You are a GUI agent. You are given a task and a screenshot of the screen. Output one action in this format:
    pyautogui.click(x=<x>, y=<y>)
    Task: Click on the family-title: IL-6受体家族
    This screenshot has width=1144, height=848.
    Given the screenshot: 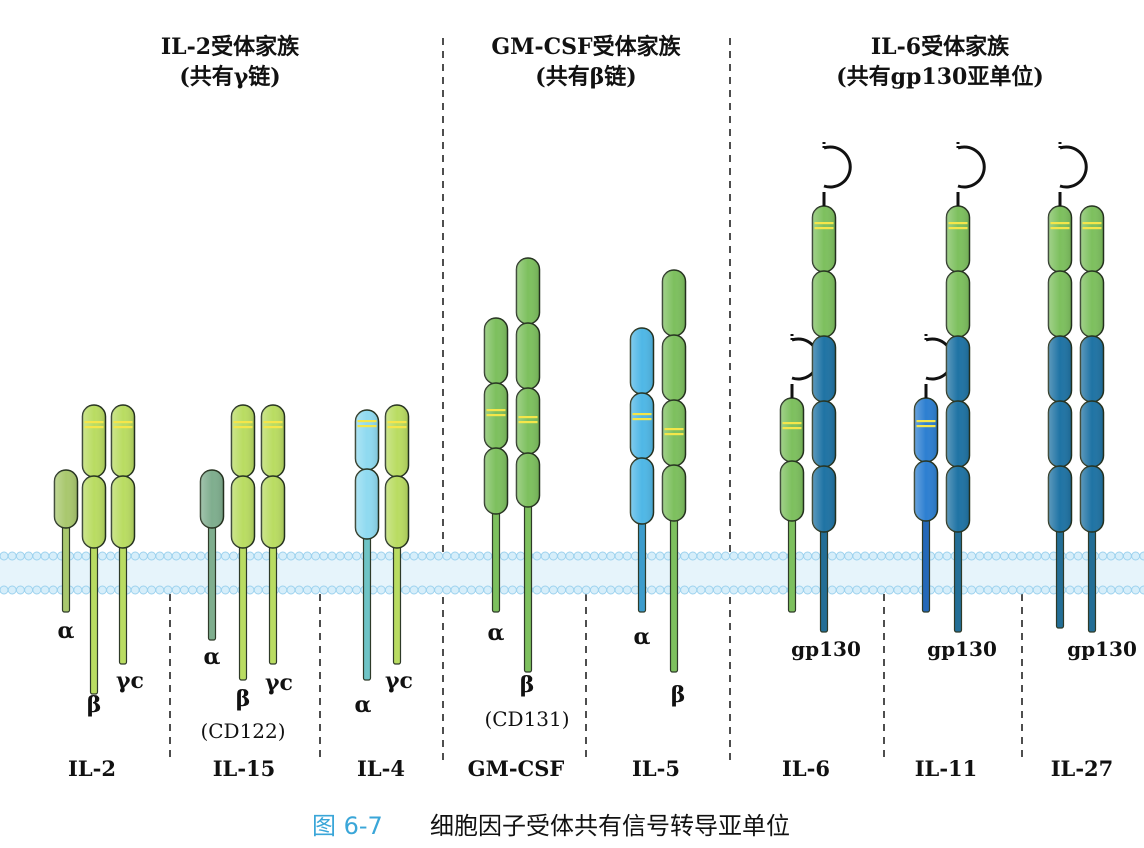 What is the action you would take?
    pyautogui.click(x=940, y=47)
    